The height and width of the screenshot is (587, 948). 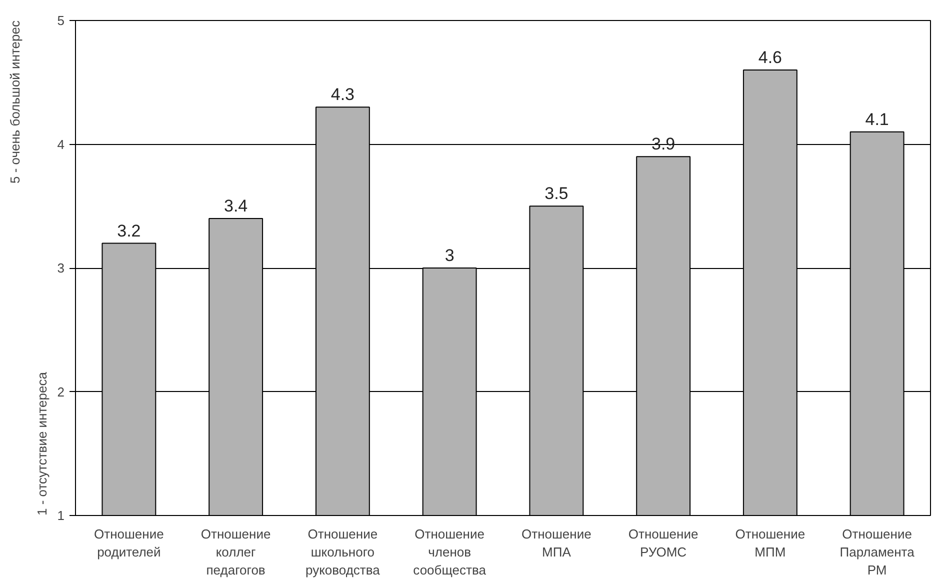 I want to click on x-tick-label: Отношение Парламента РМ, so click(x=878, y=552).